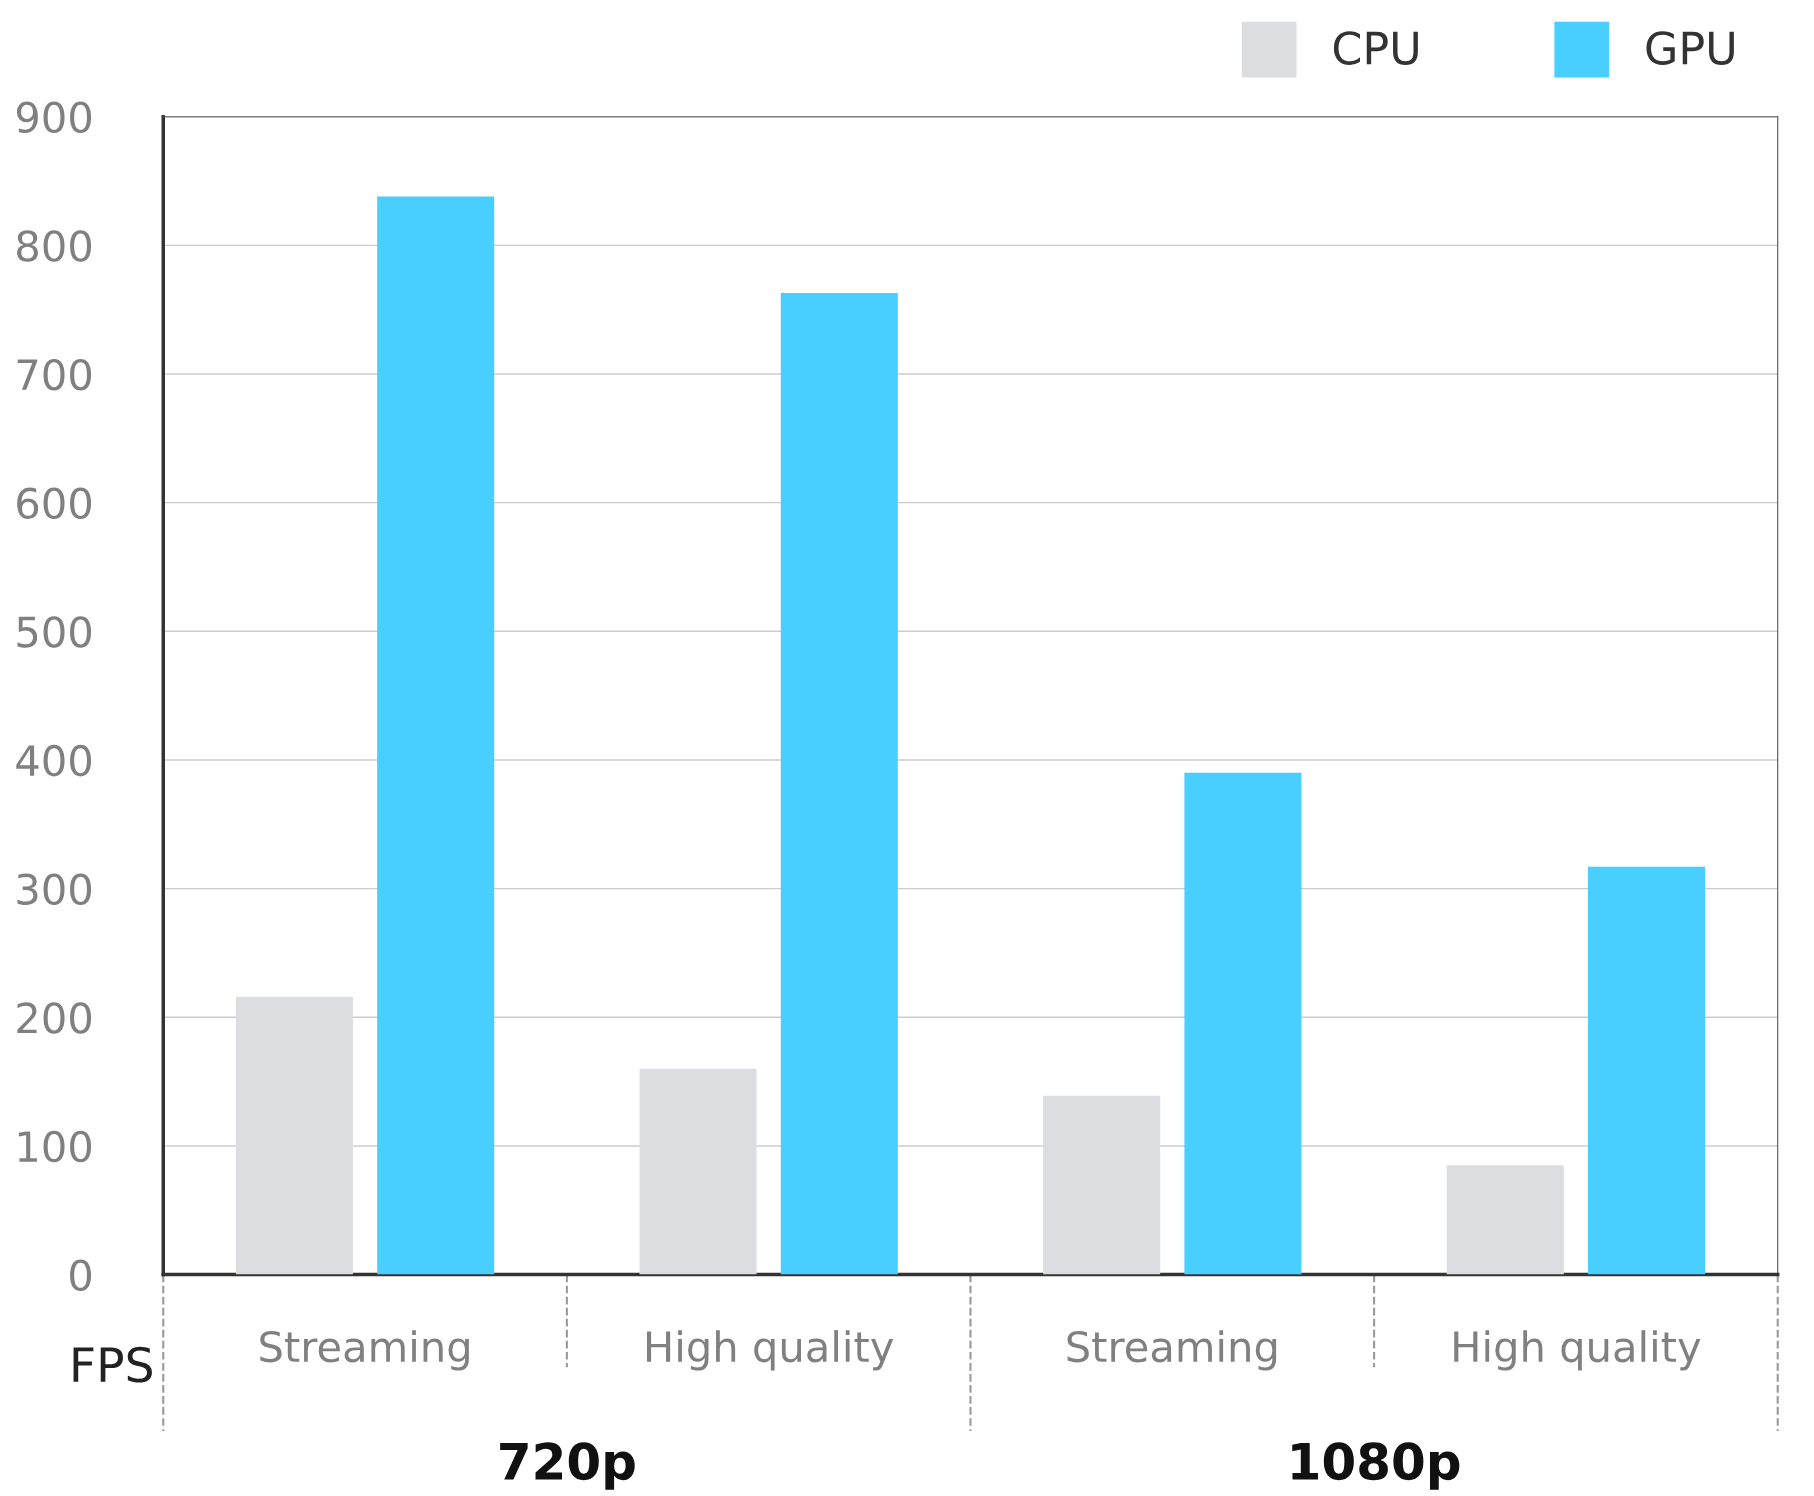 This screenshot has width=1814, height=1496. I want to click on legend-label: CPU, so click(1375, 48).